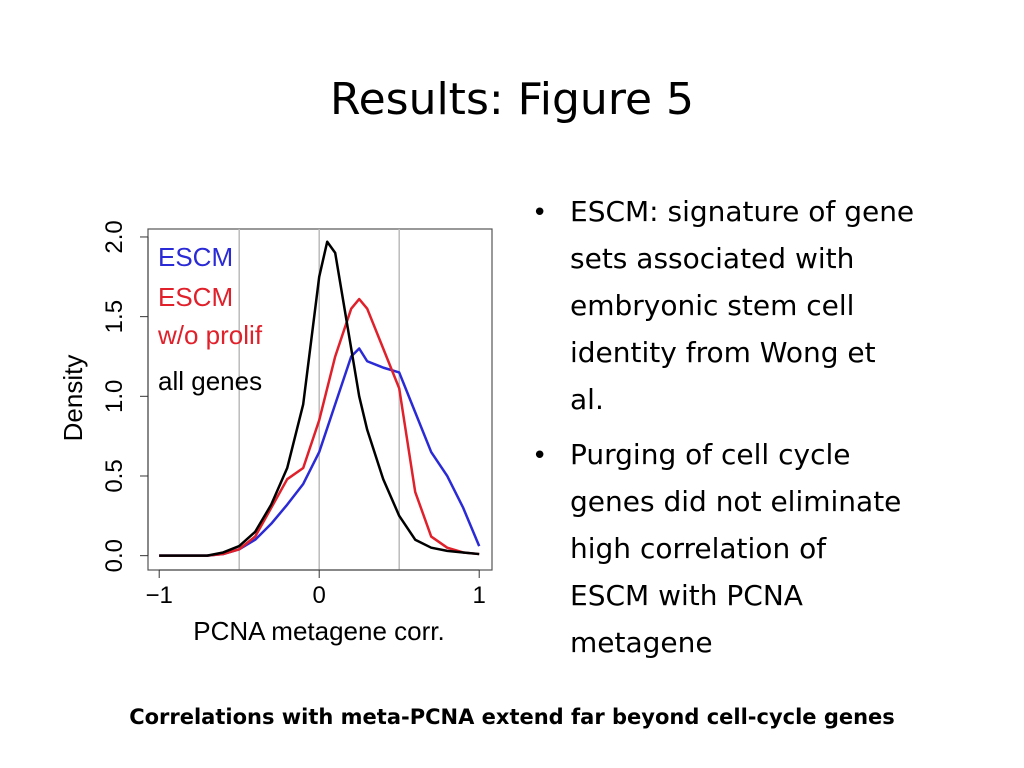  What do you see at coordinates (742, 211) in the screenshot?
I see `bullet-text: ESCM: signature of gene` at bounding box center [742, 211].